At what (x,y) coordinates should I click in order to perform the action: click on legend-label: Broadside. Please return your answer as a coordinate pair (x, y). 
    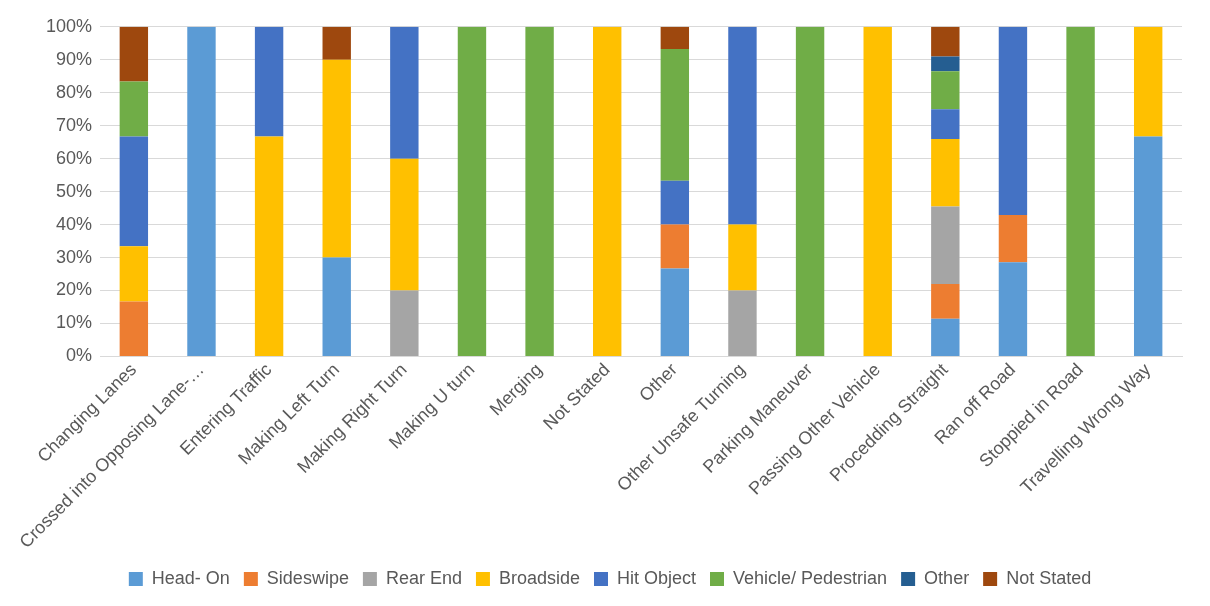
    Looking at the image, I should click on (539, 577).